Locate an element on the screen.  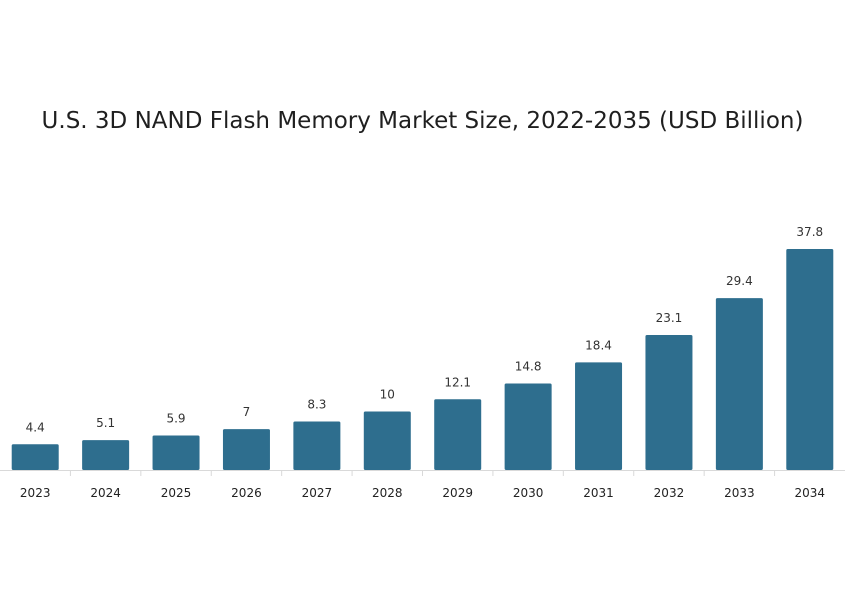
x-tick-label-2032: 2032 is located at coordinates (669, 493).